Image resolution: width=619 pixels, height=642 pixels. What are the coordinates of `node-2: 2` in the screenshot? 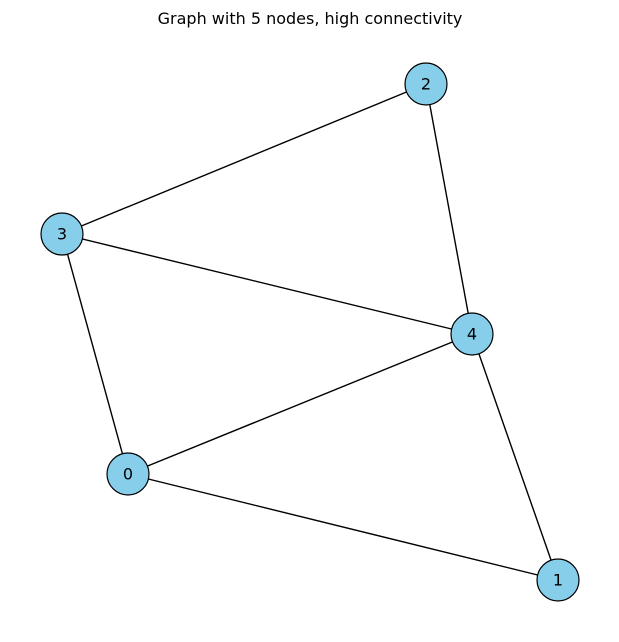 It's located at (426, 84).